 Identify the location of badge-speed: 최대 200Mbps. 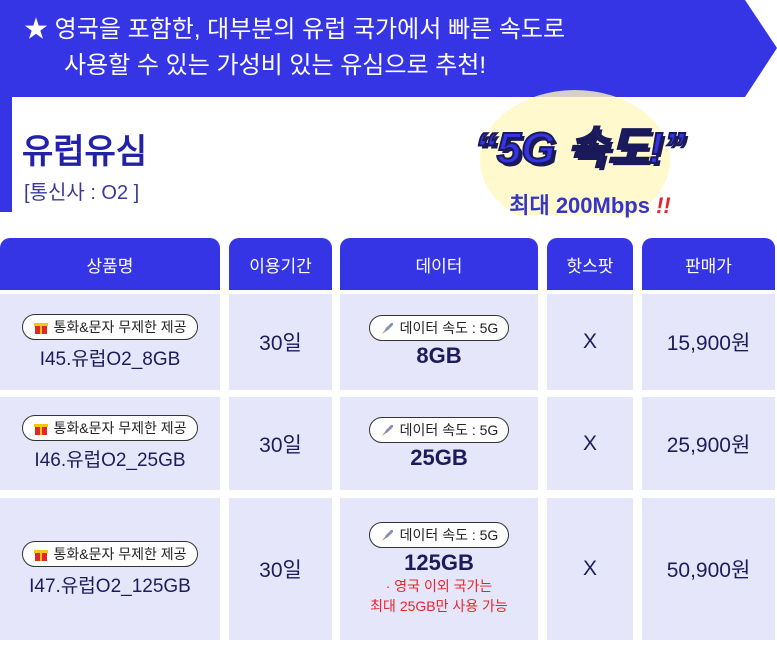
(579, 205).